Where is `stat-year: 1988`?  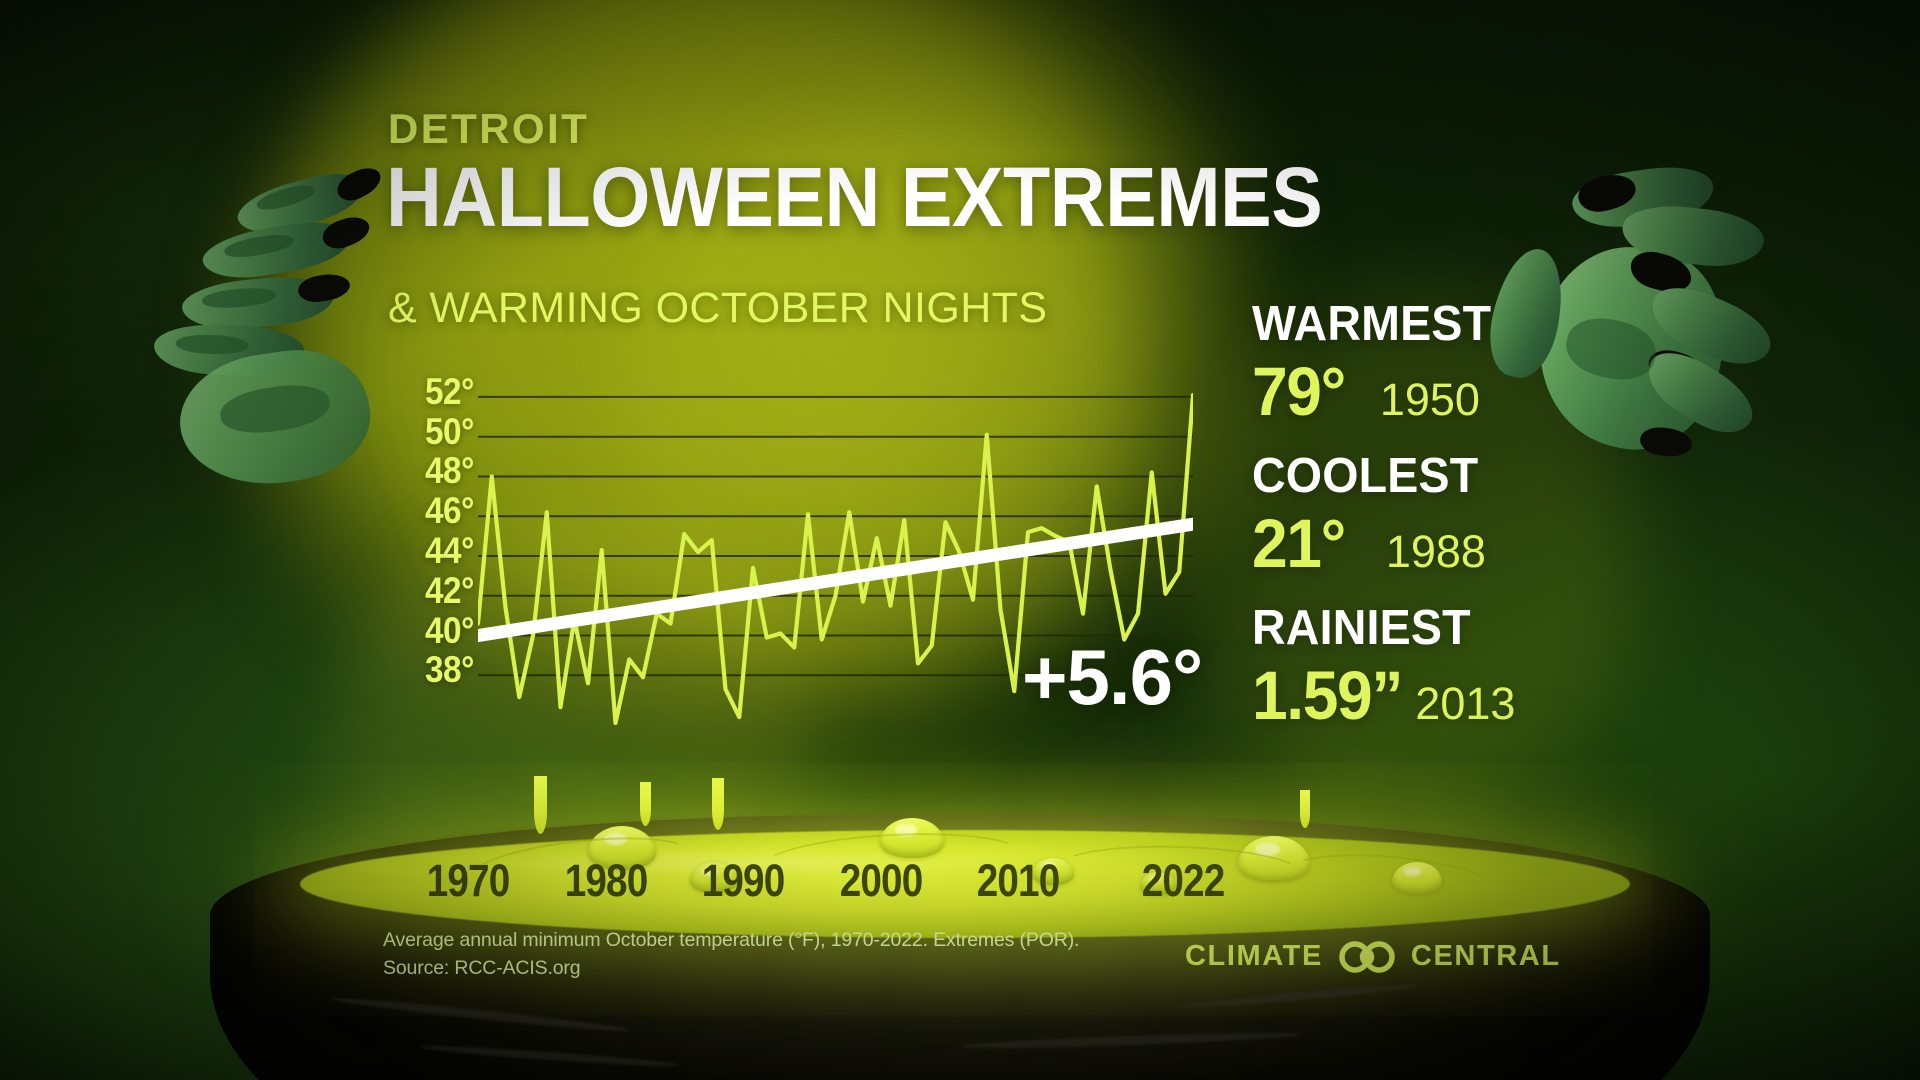 stat-year: 1988 is located at coordinates (1435, 551).